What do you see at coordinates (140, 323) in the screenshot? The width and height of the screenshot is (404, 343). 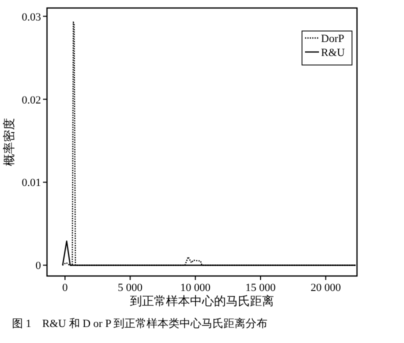 I see `caption: 图 1 R&U 和 D or P 到正常样本类中心马氏距离分布` at bounding box center [140, 323].